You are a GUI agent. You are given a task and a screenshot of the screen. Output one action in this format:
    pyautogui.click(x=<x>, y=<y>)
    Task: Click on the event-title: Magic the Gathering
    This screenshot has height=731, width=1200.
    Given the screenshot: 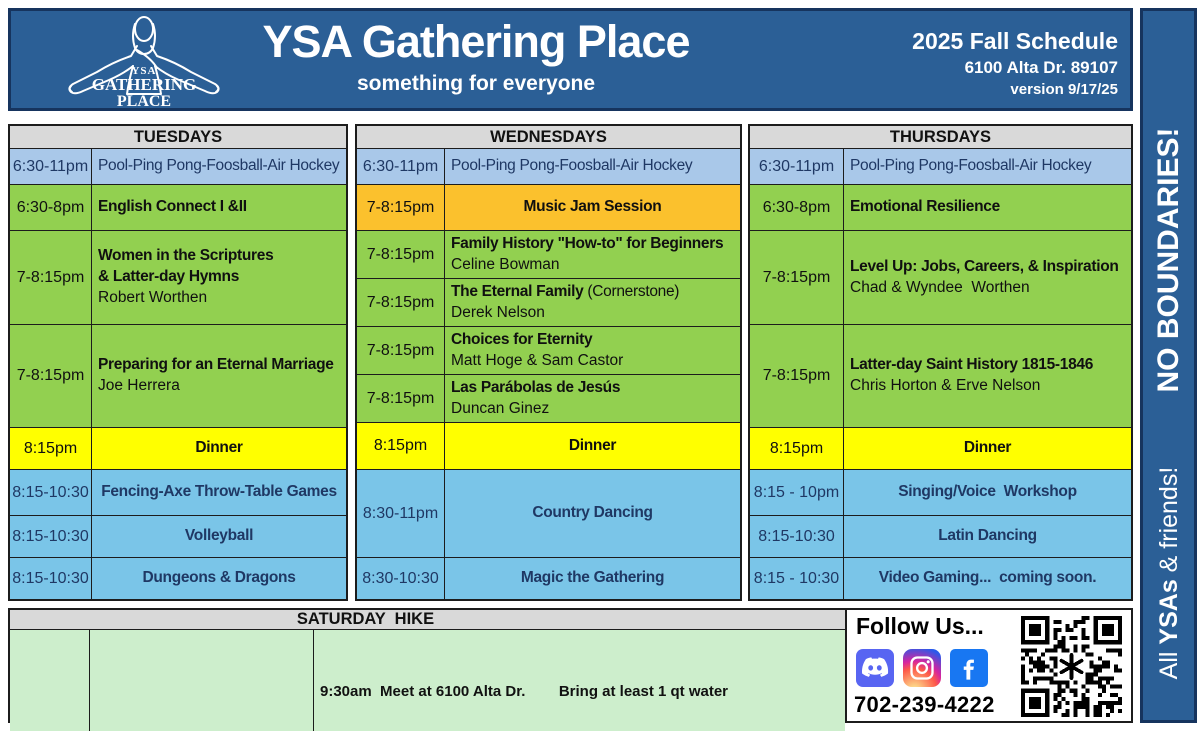 What is the action you would take?
    pyautogui.click(x=592, y=578)
    